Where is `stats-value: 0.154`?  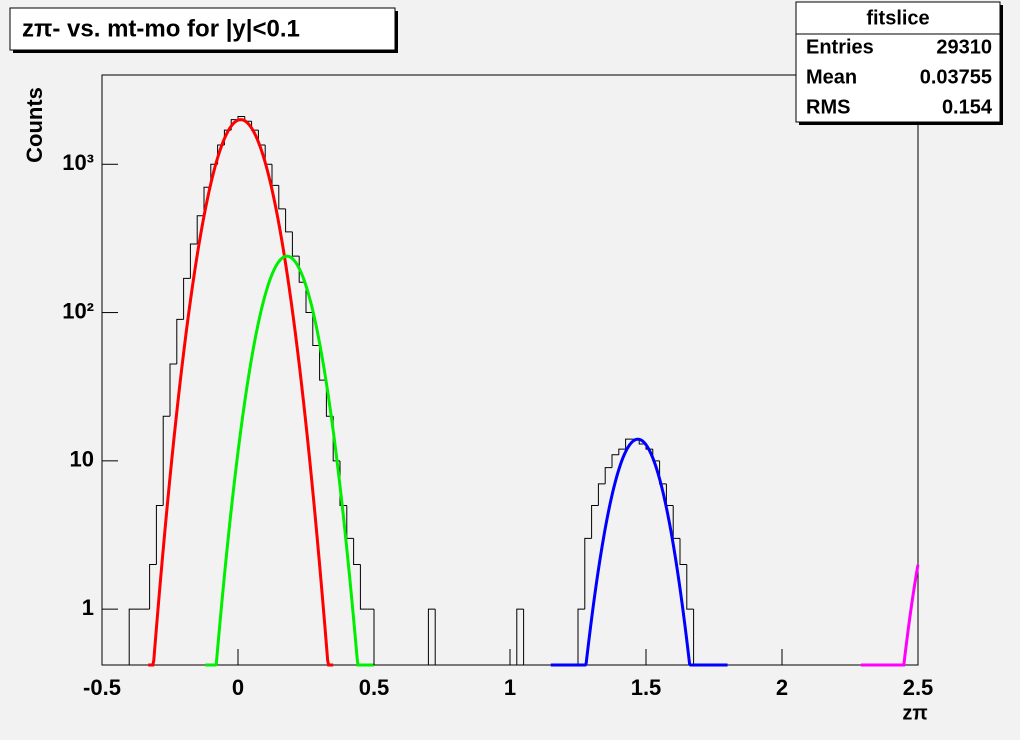 stats-value: 0.154 is located at coordinates (967, 107).